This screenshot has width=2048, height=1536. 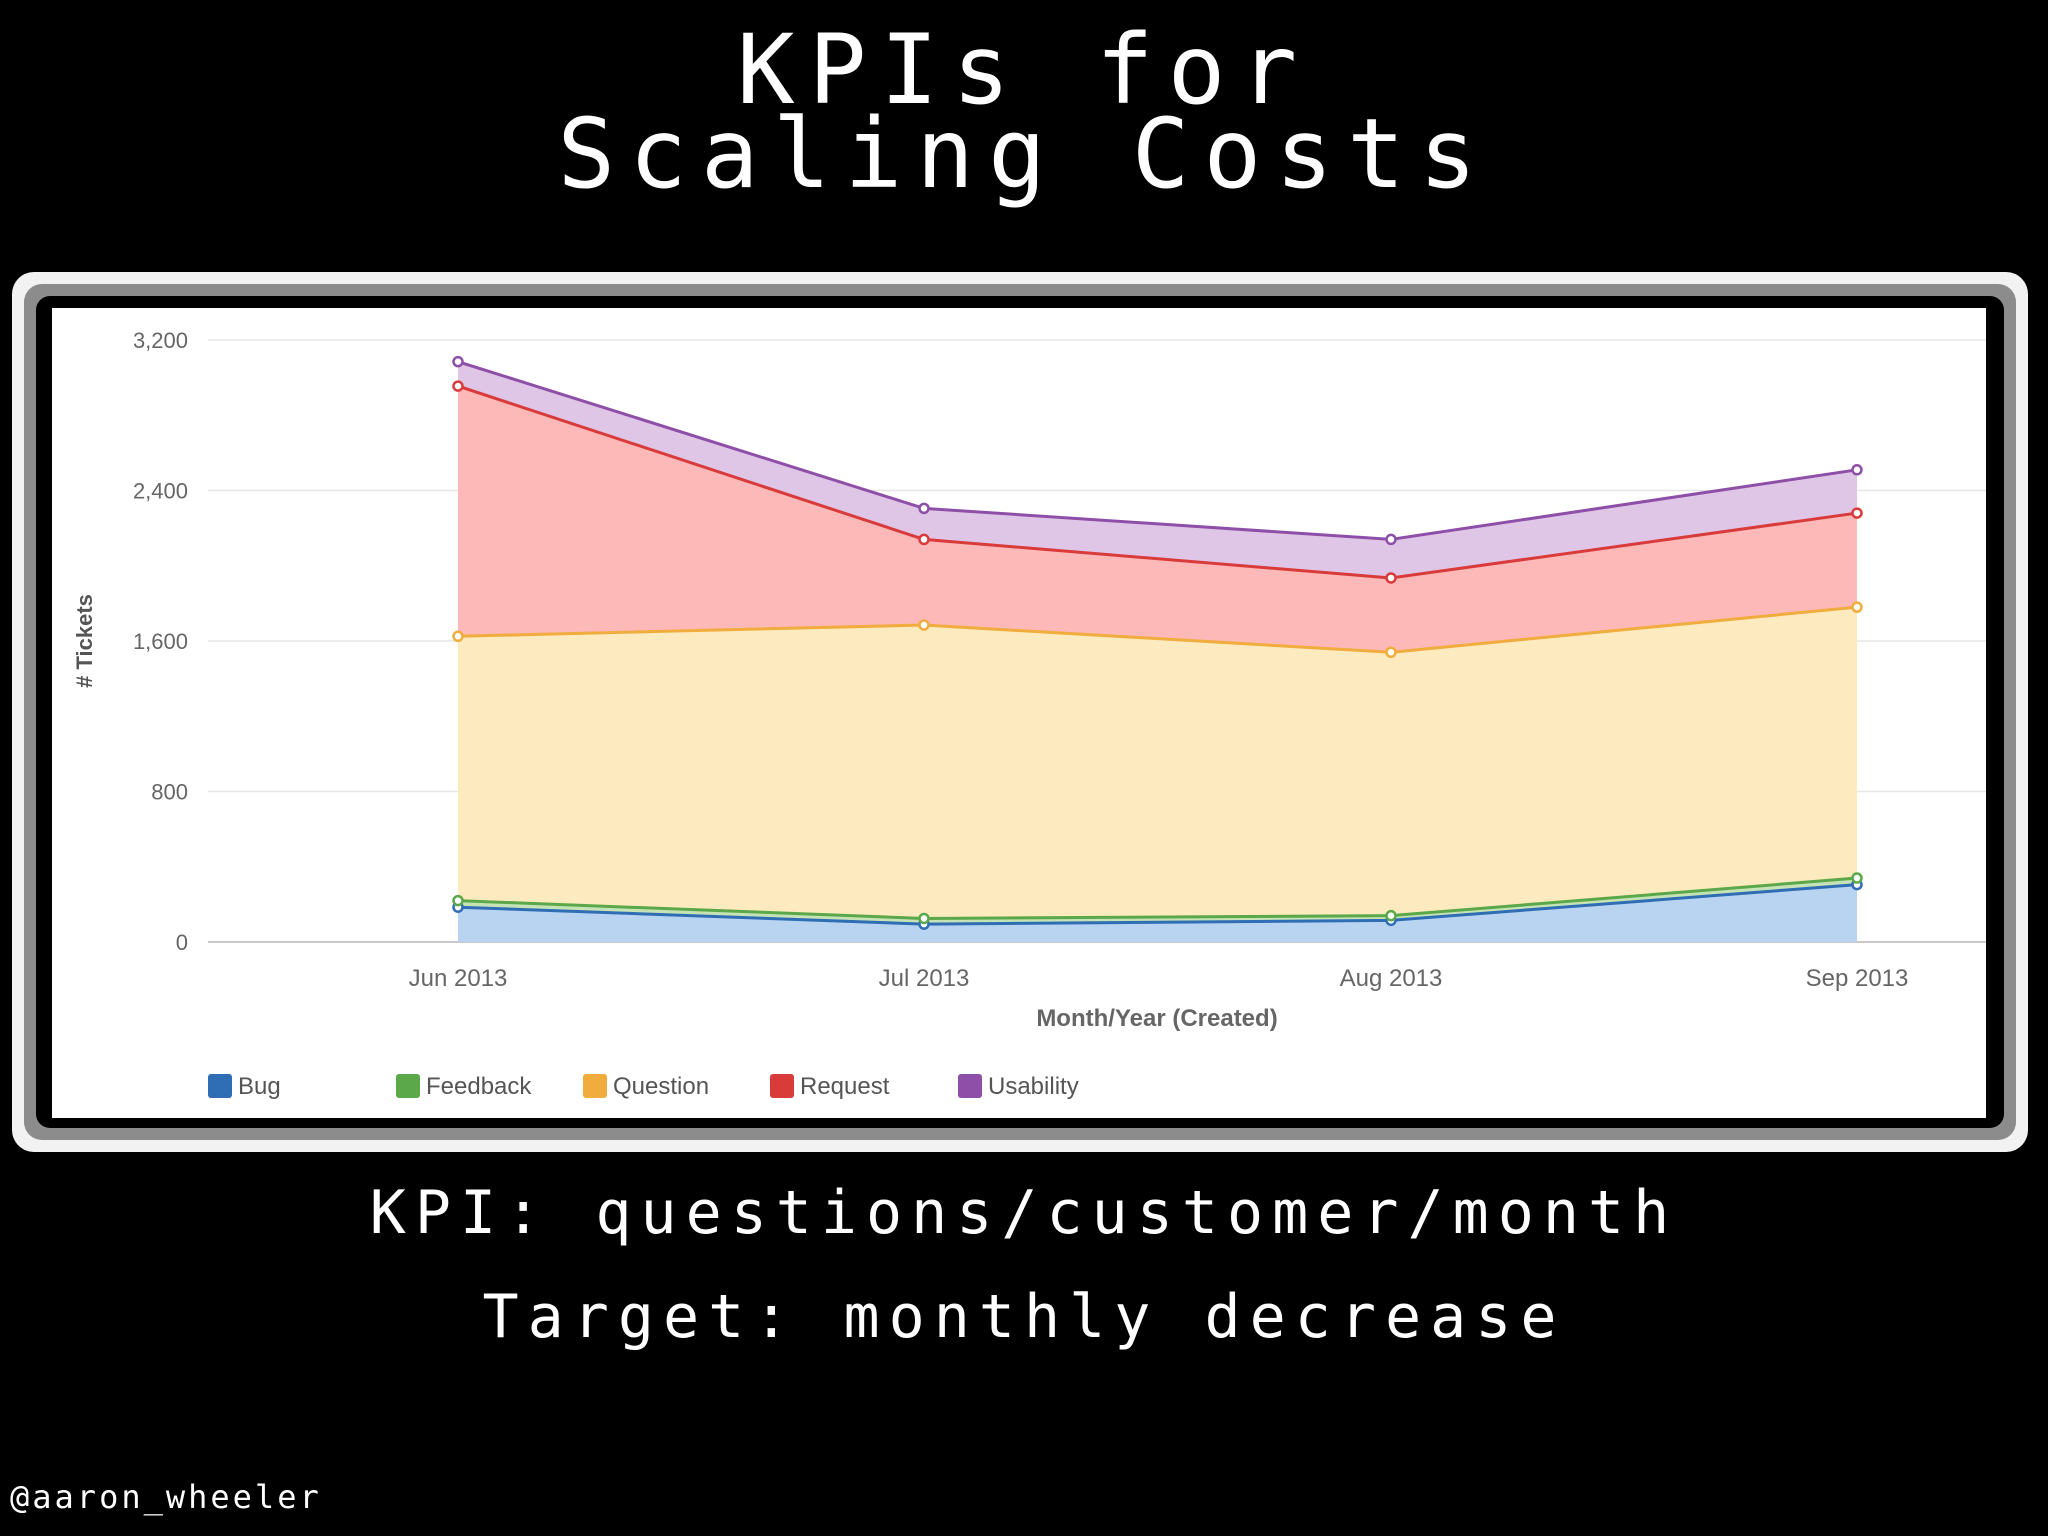 What do you see at coordinates (1024, 1213) in the screenshot?
I see `kpi-caption: KPI: questions/customer/month` at bounding box center [1024, 1213].